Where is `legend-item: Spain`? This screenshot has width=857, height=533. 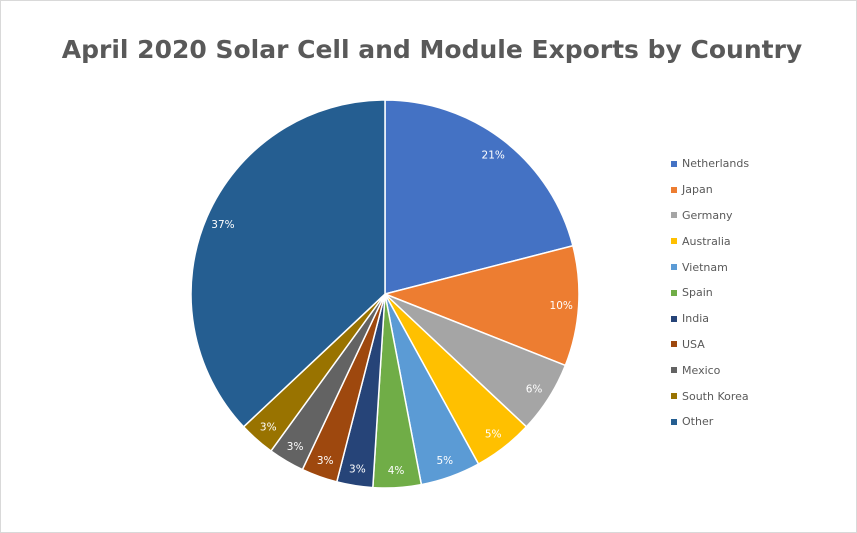
legend-item: Spain is located at coordinates (710, 293).